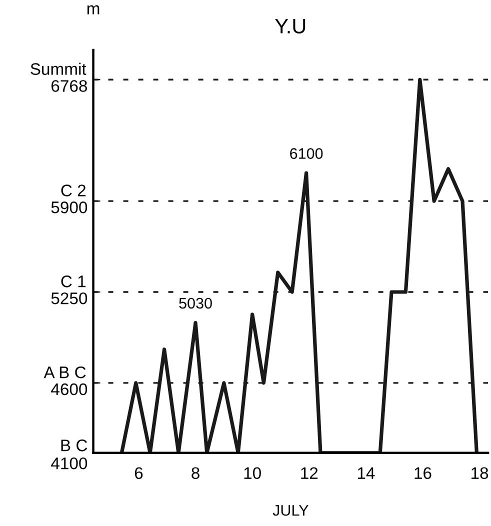  I want to click on x-tick-label: 10, so click(252, 473).